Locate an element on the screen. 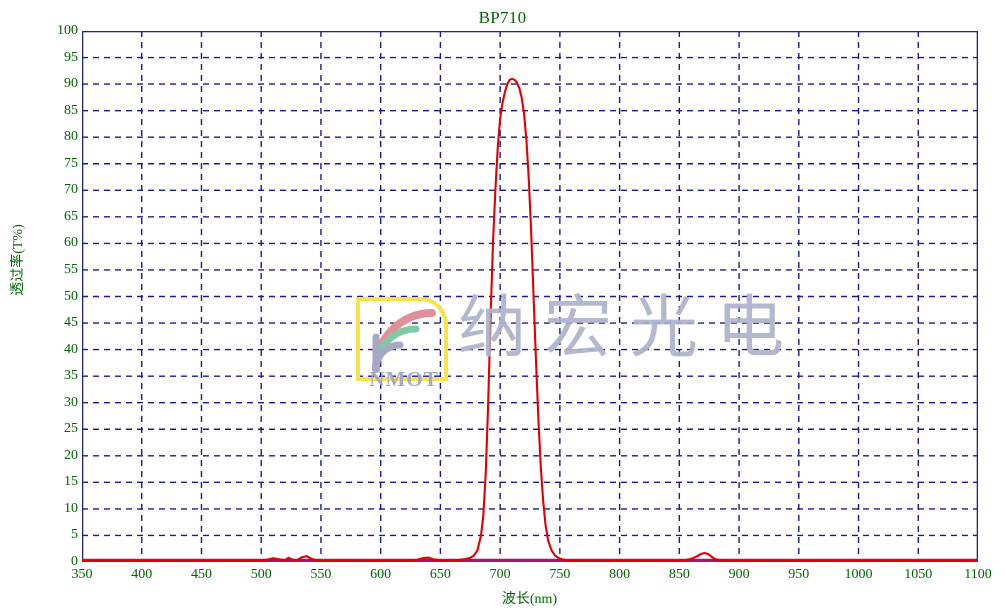 The width and height of the screenshot is (1005, 612). x-axis-title-text: 波长(nm) is located at coordinates (529, 599).